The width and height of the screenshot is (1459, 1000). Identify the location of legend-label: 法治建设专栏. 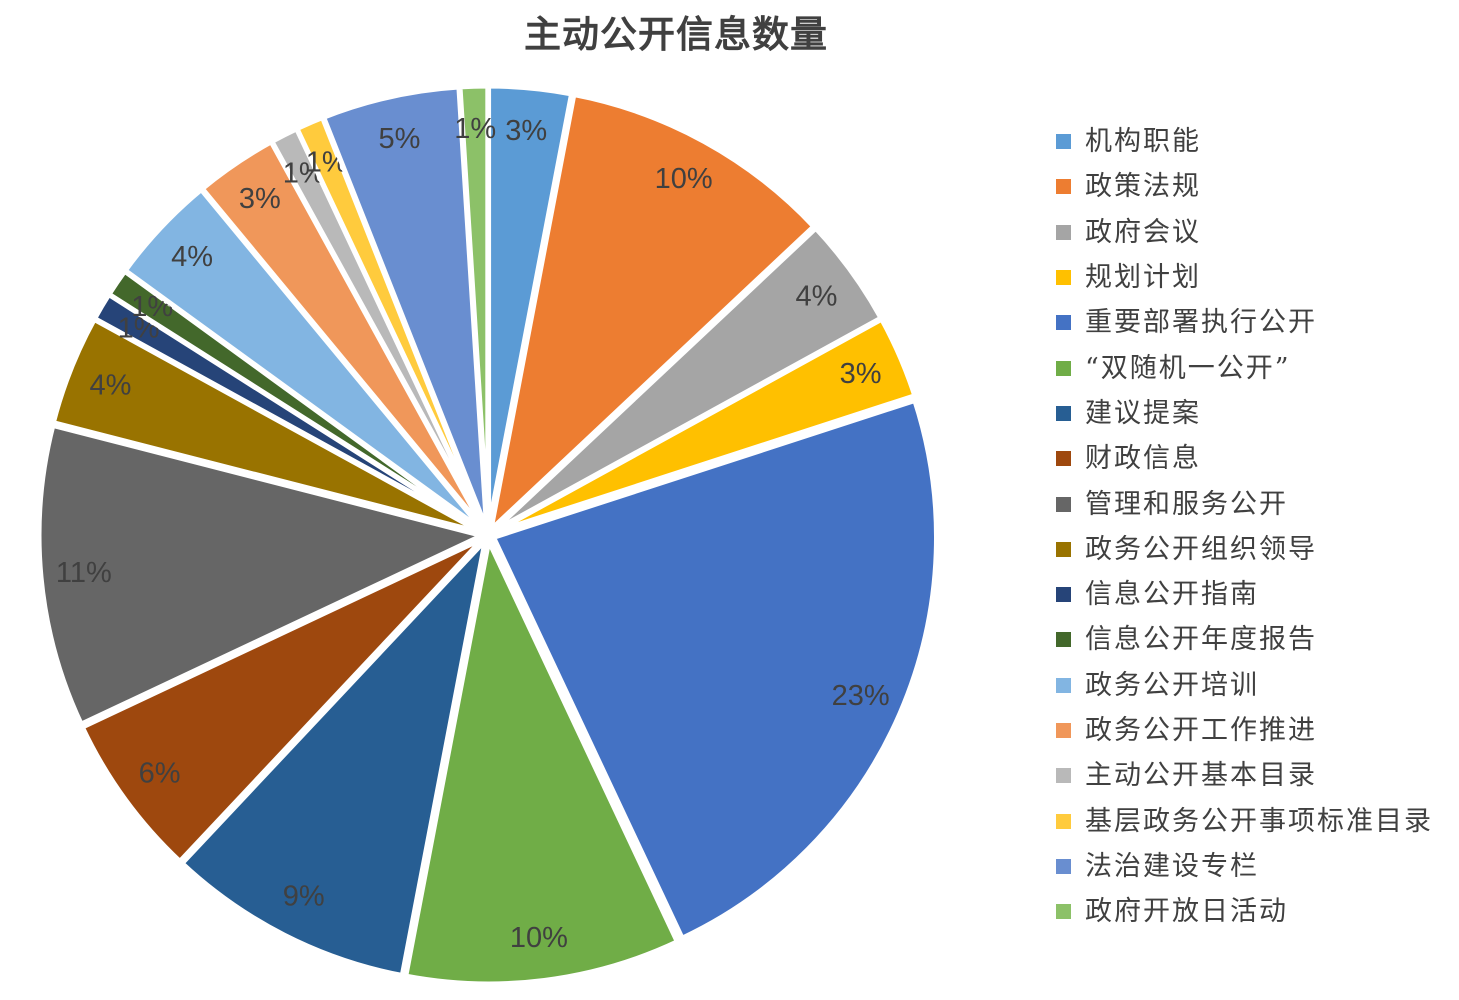
(1172, 866).